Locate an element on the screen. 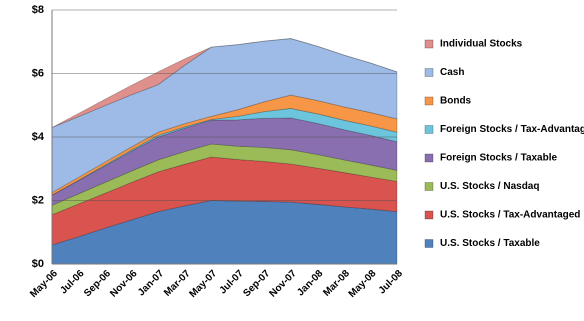  x-tick-label: Jan-07 is located at coordinates (151, 283).